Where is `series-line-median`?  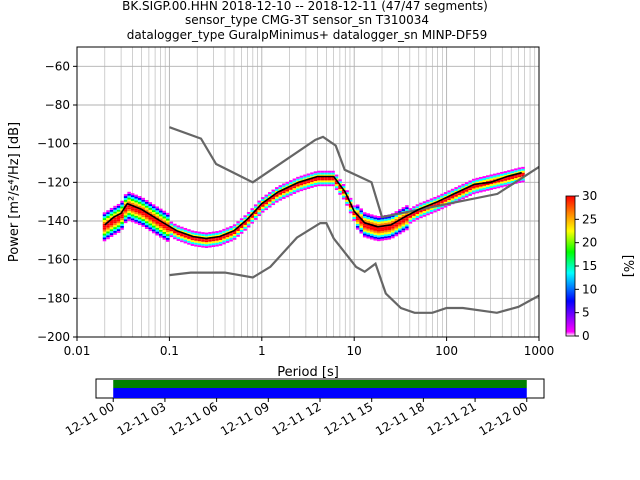
series-line-median is located at coordinates (313, 205).